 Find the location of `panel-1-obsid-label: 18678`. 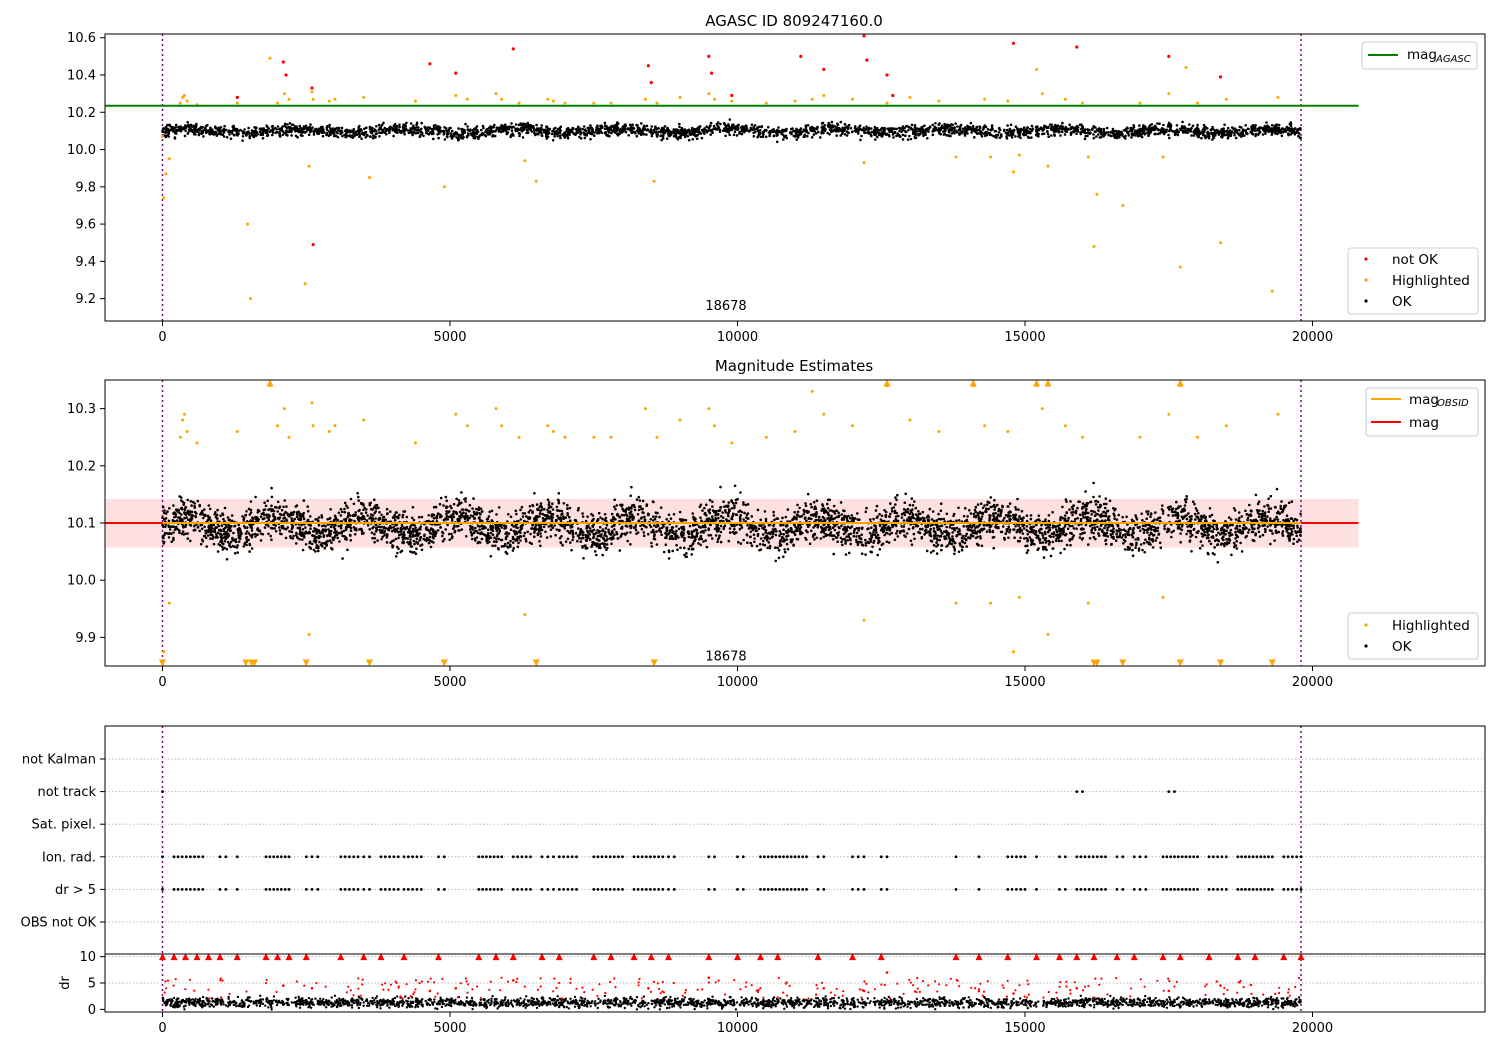

panel-1-obsid-label: 18678 is located at coordinates (725, 306).